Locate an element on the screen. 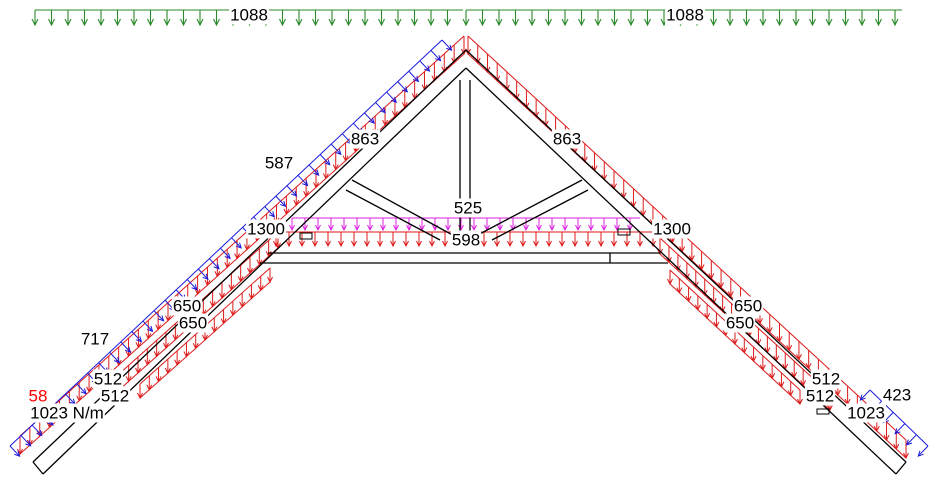  svg-text: 423 is located at coordinates (897, 394).